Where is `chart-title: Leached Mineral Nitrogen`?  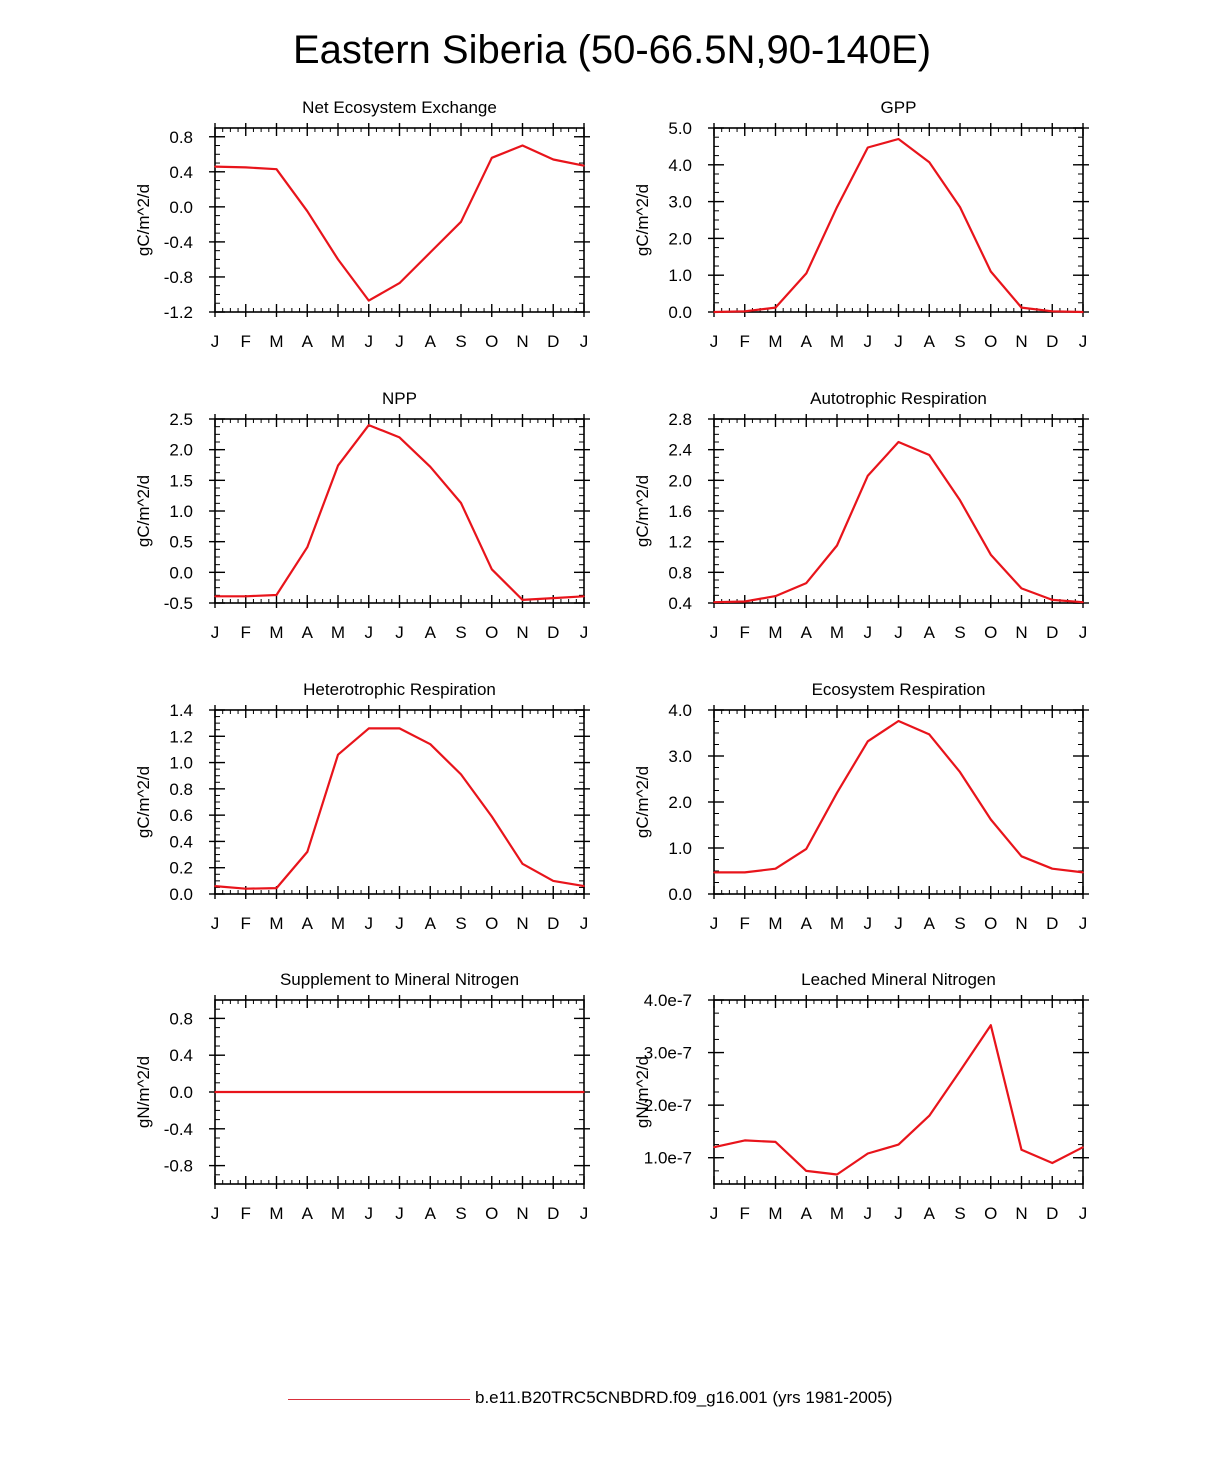 chart-title: Leached Mineral Nitrogen is located at coordinates (898, 979).